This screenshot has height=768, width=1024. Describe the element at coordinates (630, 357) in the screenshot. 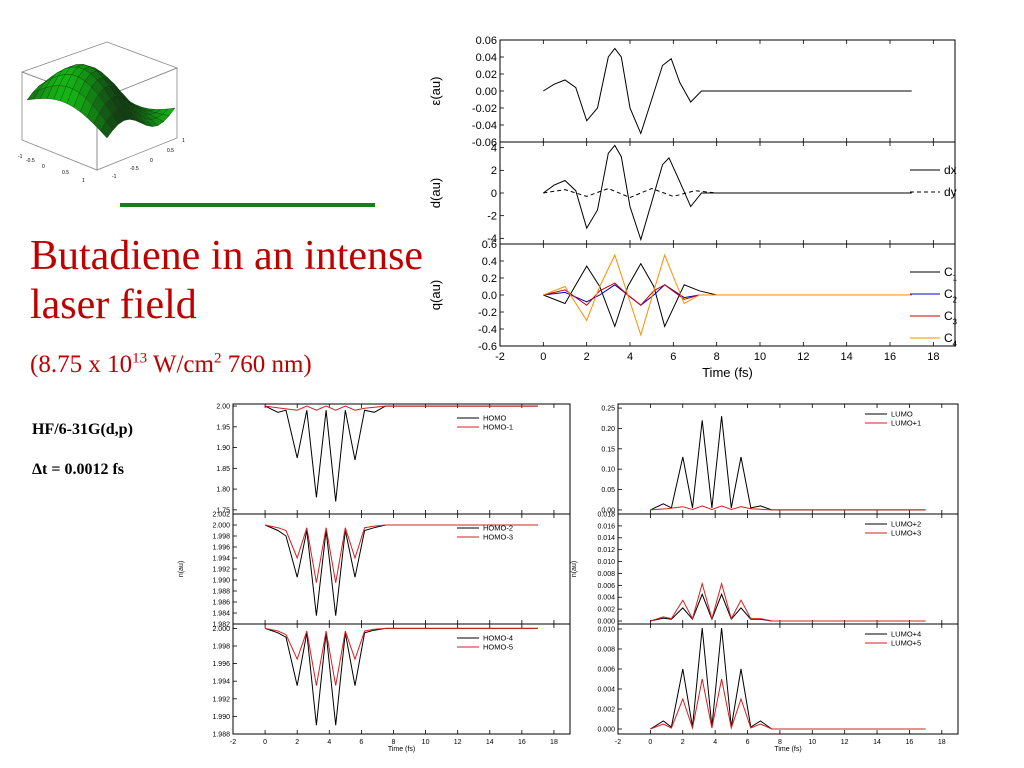

I see `x-tick-label: 4` at that location.